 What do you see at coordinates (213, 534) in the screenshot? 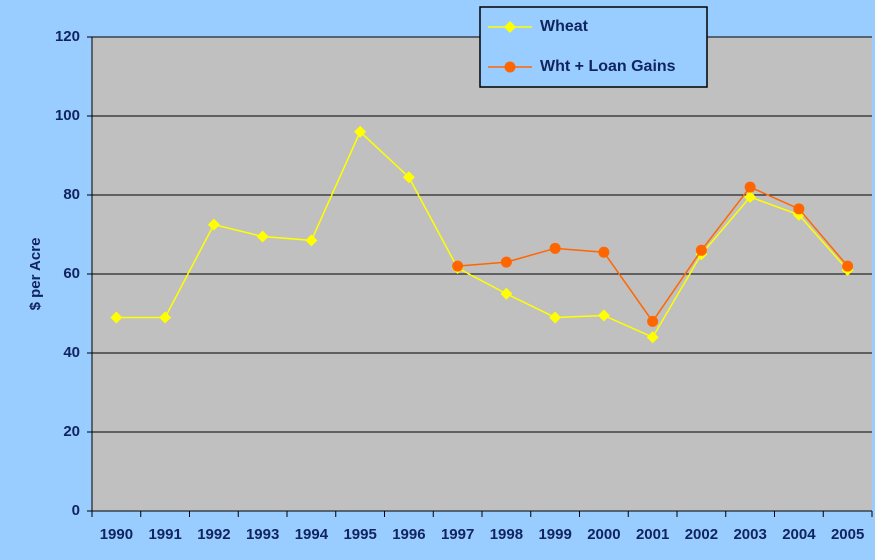
I see `x-tick-label: 1992` at bounding box center [213, 534].